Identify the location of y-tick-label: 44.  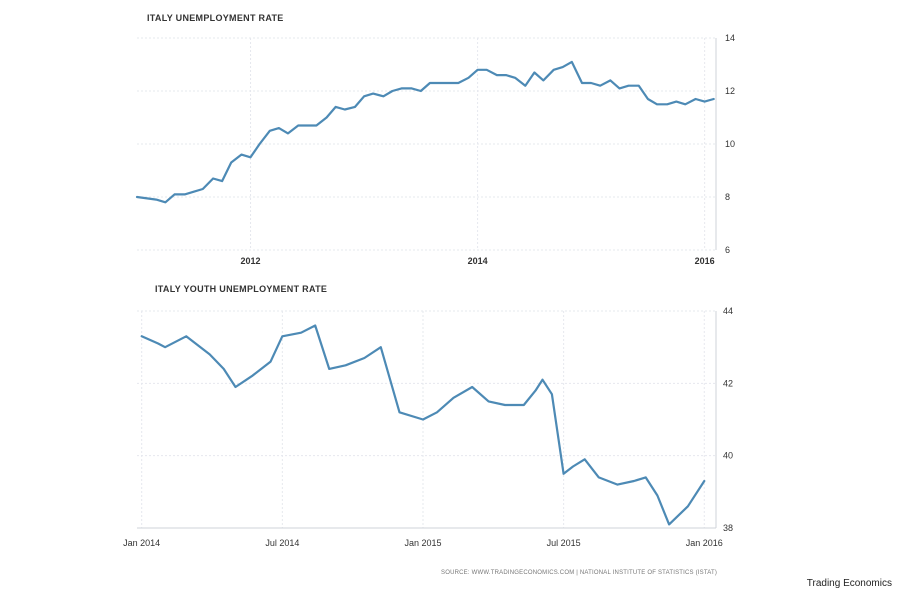
(728, 311).